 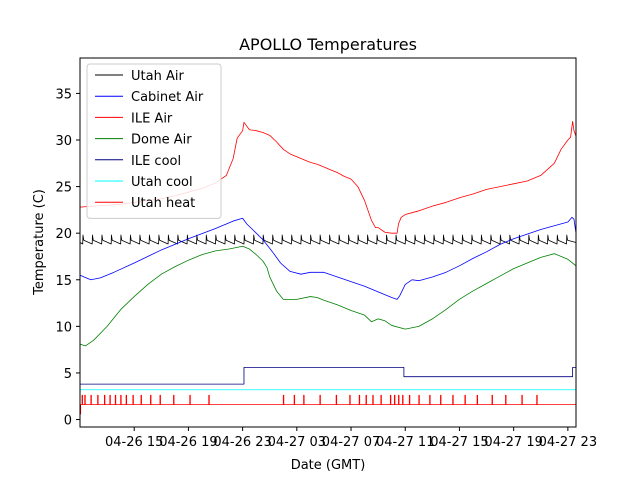 What do you see at coordinates (39, 242) in the screenshot?
I see `y-axis-label: Temperature (C)` at bounding box center [39, 242].